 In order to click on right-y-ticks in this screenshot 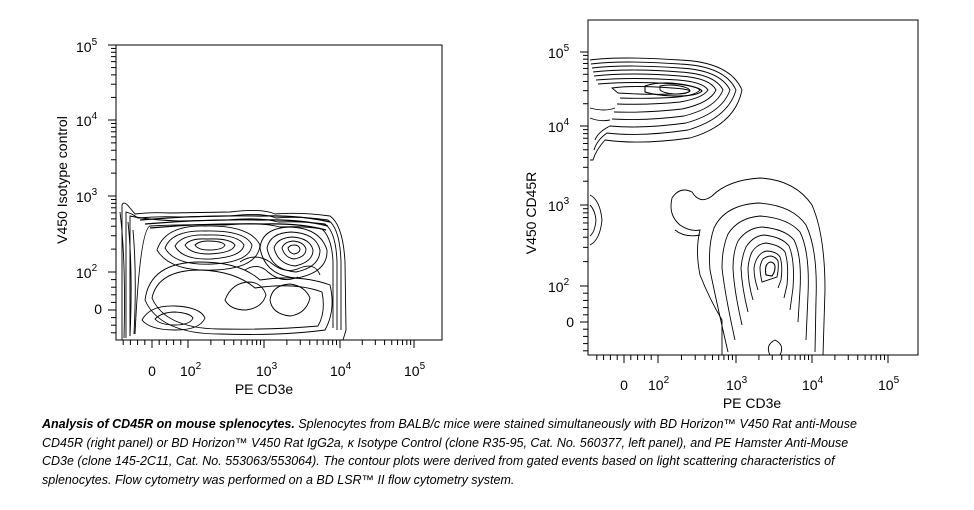, I will do `click(584, 201)`.